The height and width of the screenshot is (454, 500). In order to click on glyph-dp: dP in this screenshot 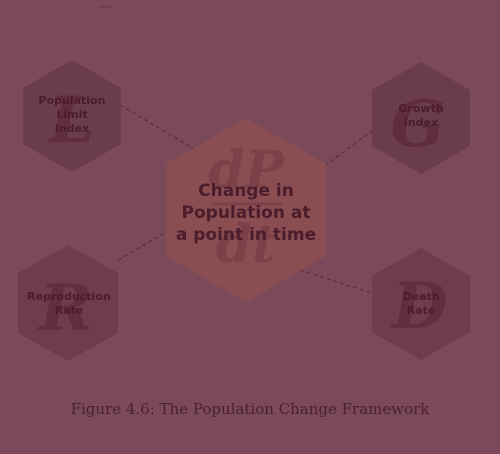, I will do `click(246, 170)`.